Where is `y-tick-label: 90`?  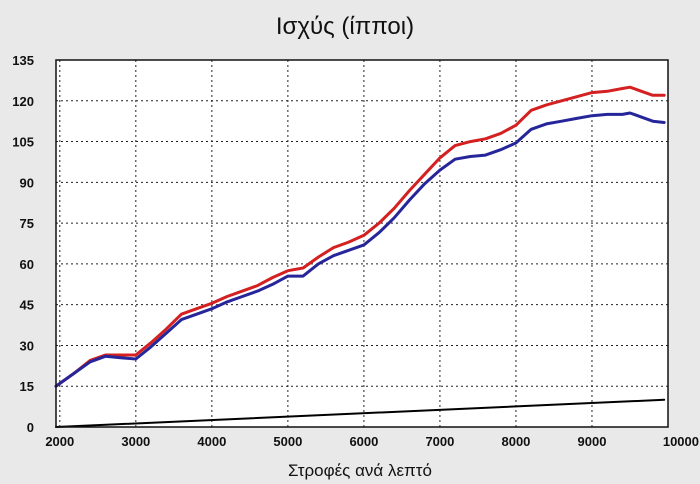
y-tick-label: 90 is located at coordinates (27, 182).